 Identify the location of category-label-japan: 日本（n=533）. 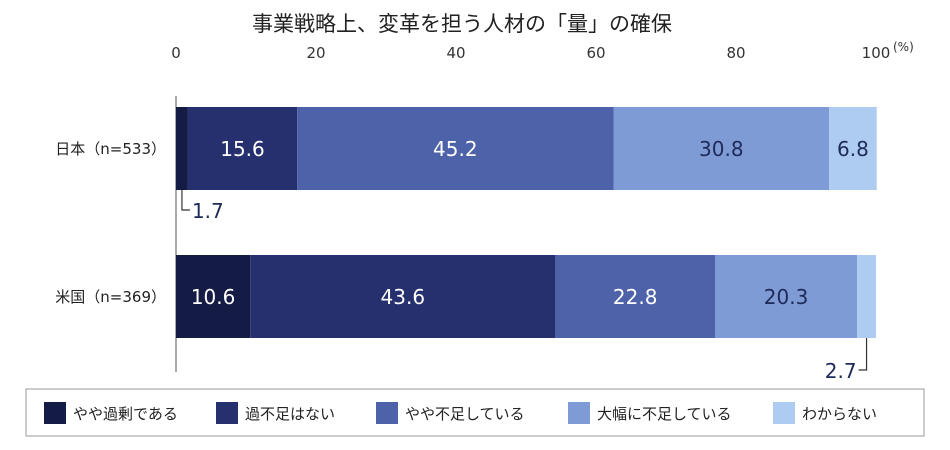
(110, 149).